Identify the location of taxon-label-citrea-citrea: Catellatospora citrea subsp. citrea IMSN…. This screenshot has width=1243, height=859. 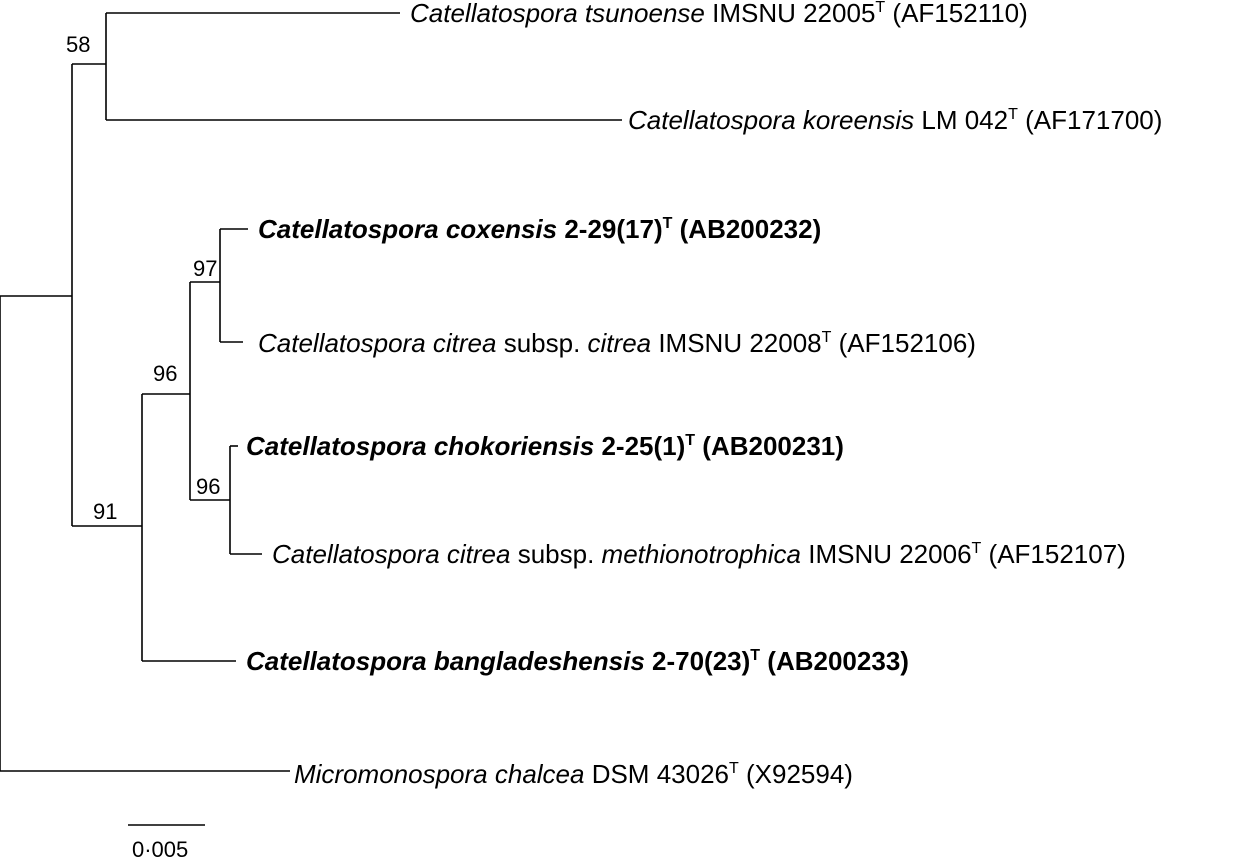
(617, 343).